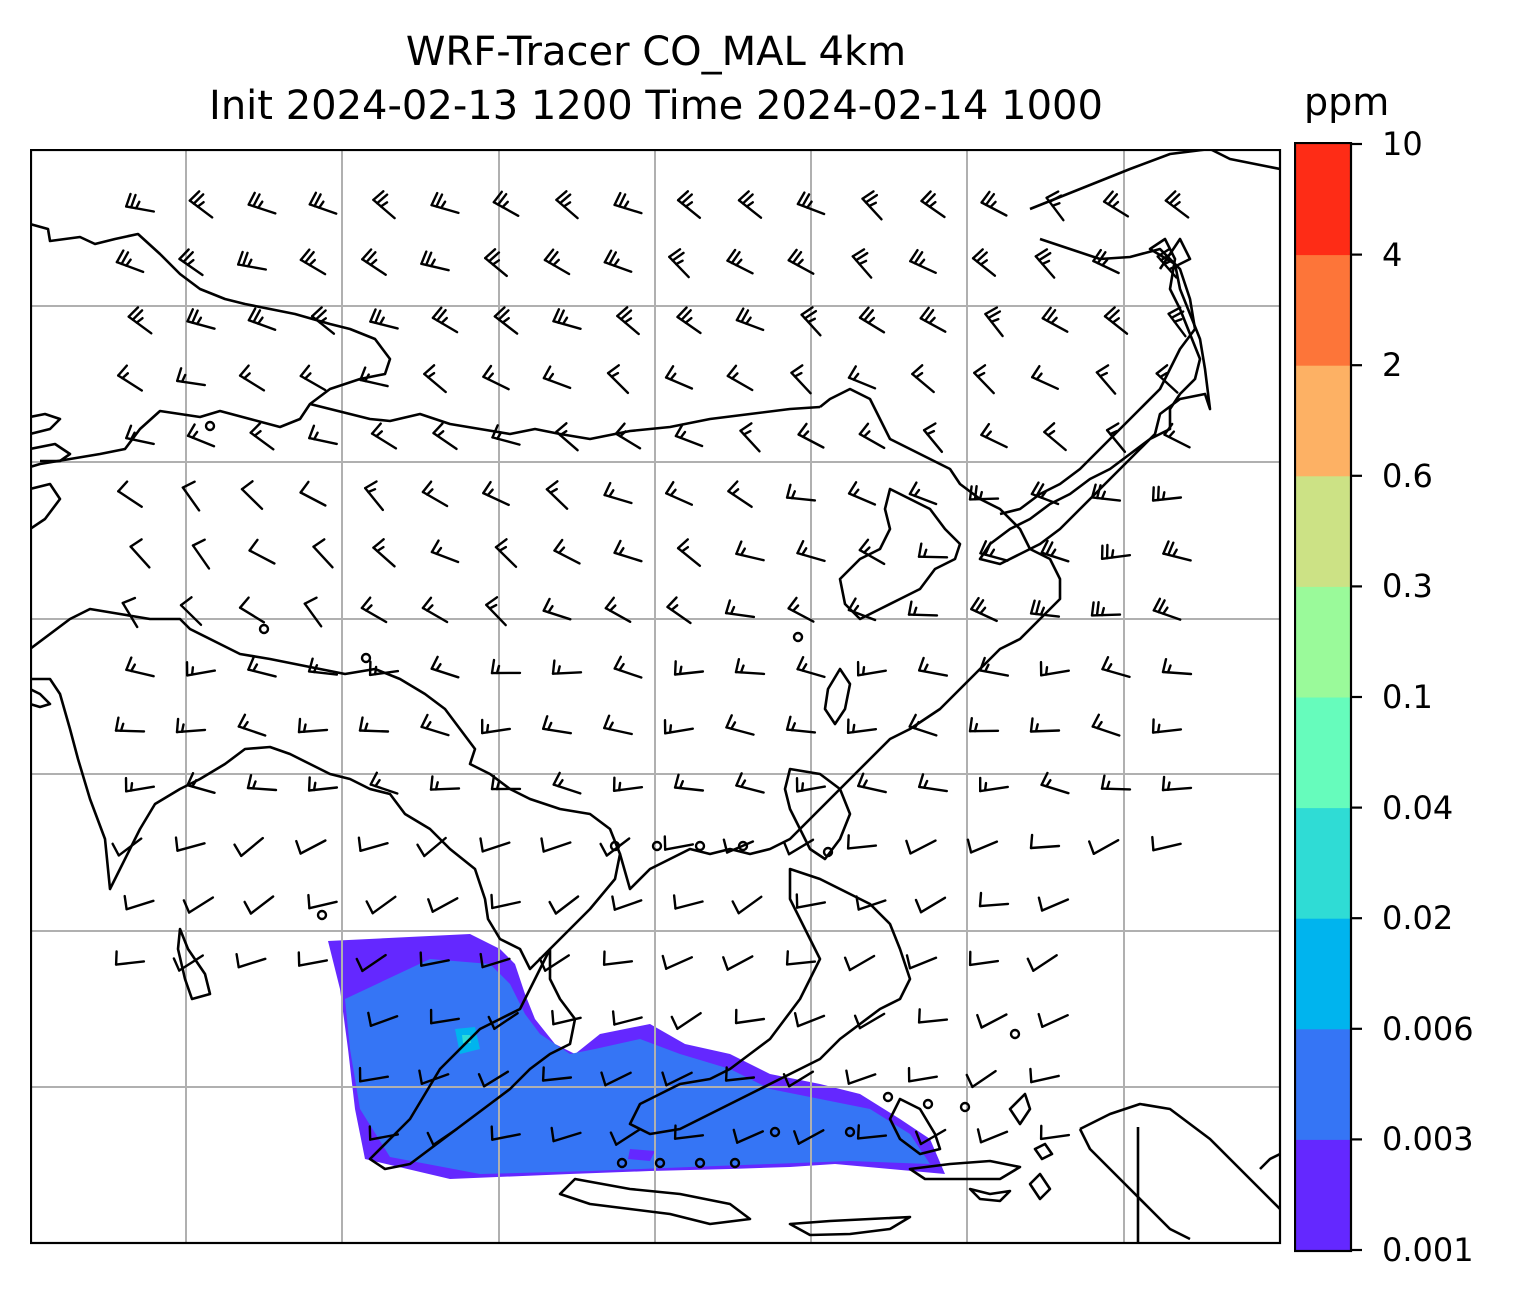 The image size is (1528, 1306). Describe the element at coordinates (1428, 1139) in the screenshot. I see `colorbar-tick-label: 0.003` at that location.